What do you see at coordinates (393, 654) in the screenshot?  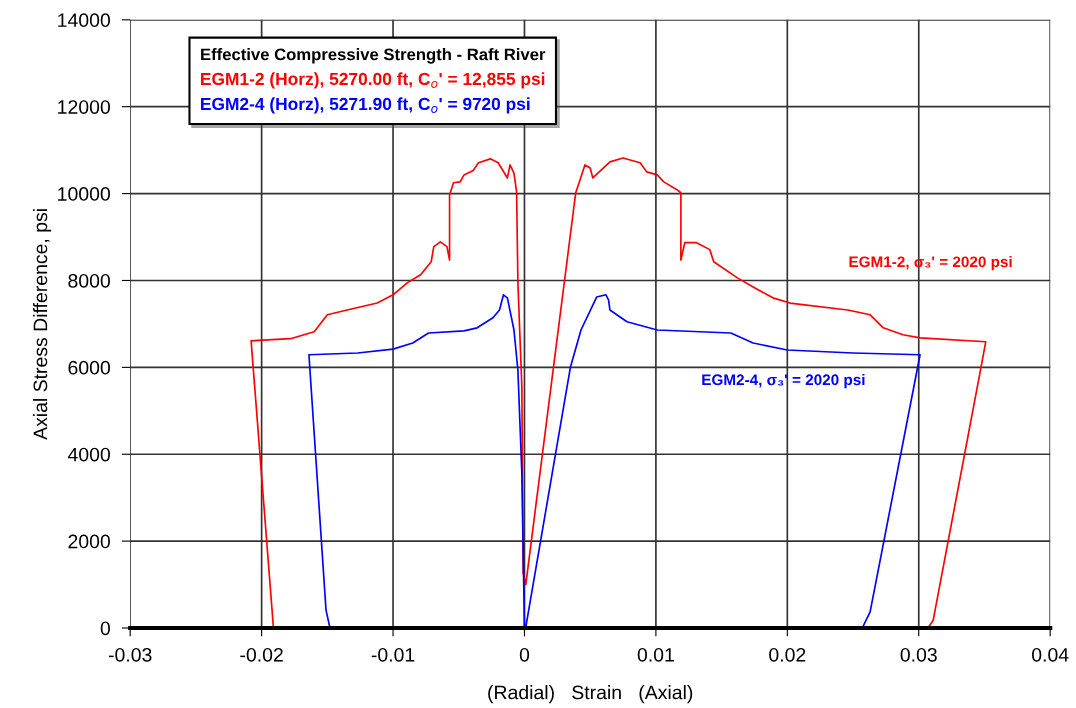 I see `x-tick-label: -0.01` at bounding box center [393, 654].